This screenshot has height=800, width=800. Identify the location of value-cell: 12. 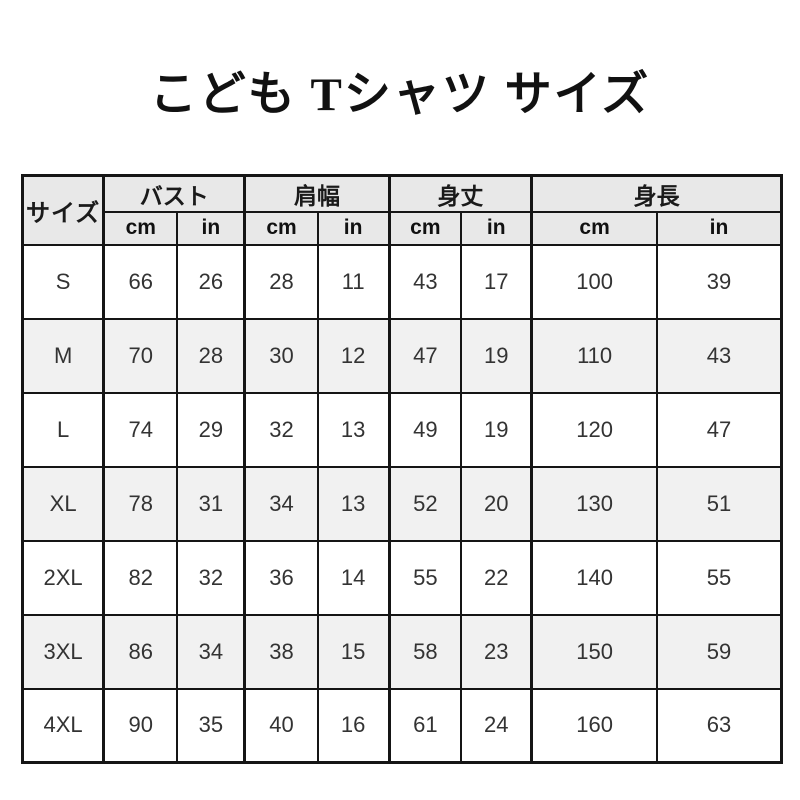
(353, 355).